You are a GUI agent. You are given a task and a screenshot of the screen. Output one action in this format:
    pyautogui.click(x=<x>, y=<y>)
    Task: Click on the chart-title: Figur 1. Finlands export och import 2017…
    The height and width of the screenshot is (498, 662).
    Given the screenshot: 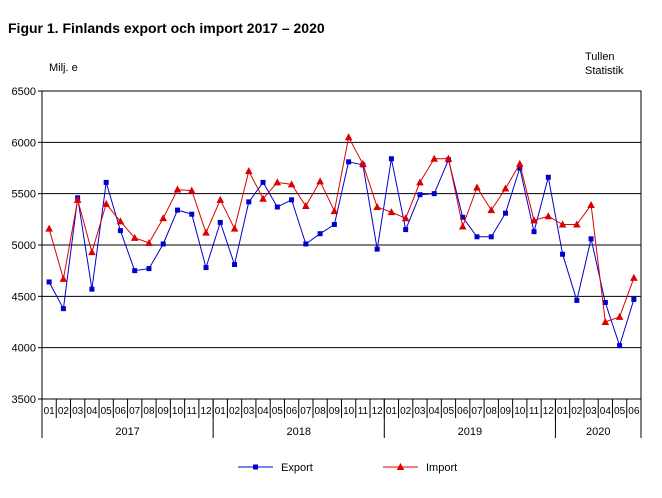 What is the action you would take?
    pyautogui.click(x=166, y=28)
    